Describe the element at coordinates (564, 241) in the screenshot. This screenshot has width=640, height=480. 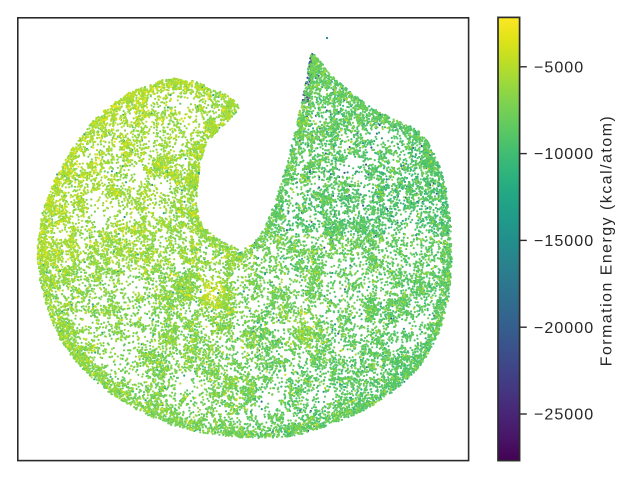
I see `svg-text: −15000` at that location.